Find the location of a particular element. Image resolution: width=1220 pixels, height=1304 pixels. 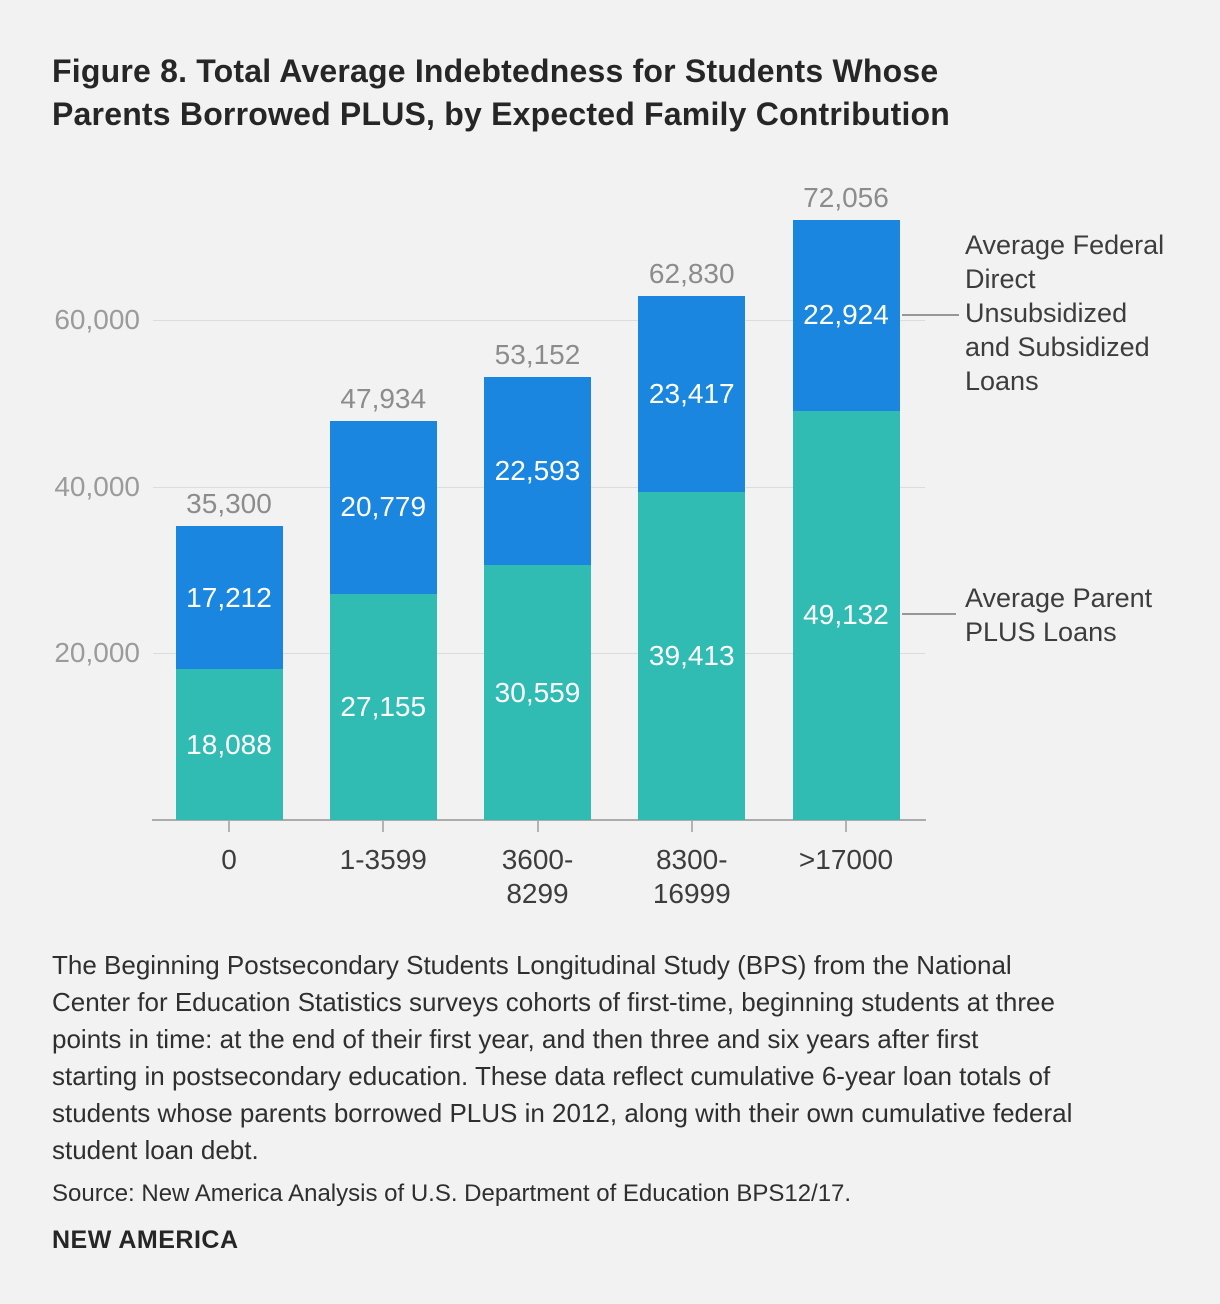

bar-segment-federal-direct-loans: 22,924 is located at coordinates (846, 315).